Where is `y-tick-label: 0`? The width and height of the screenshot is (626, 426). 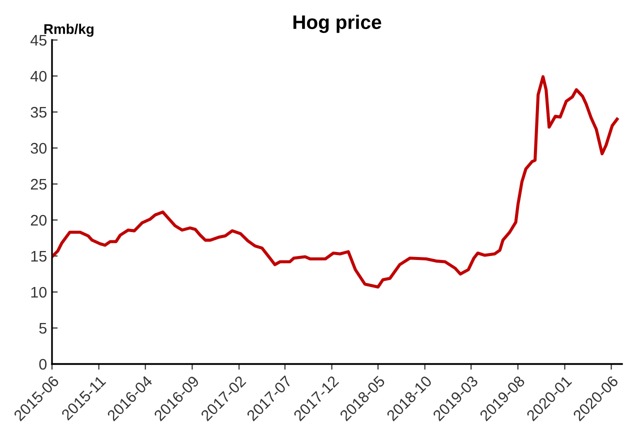
y-tick-label: 0 is located at coordinates (43, 364).